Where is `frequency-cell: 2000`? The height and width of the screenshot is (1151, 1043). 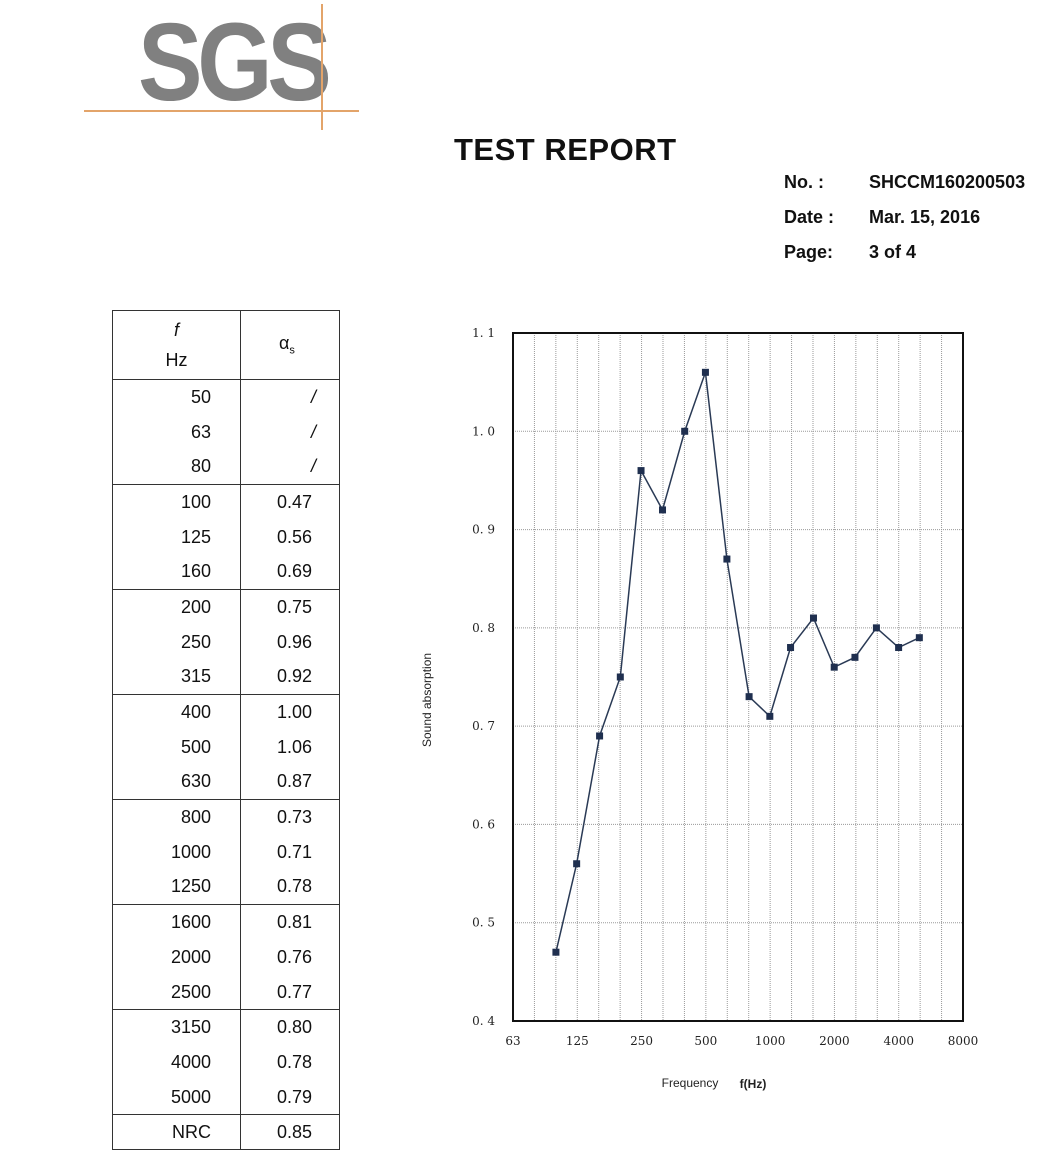
frequency-cell: 2000 is located at coordinates (176, 957).